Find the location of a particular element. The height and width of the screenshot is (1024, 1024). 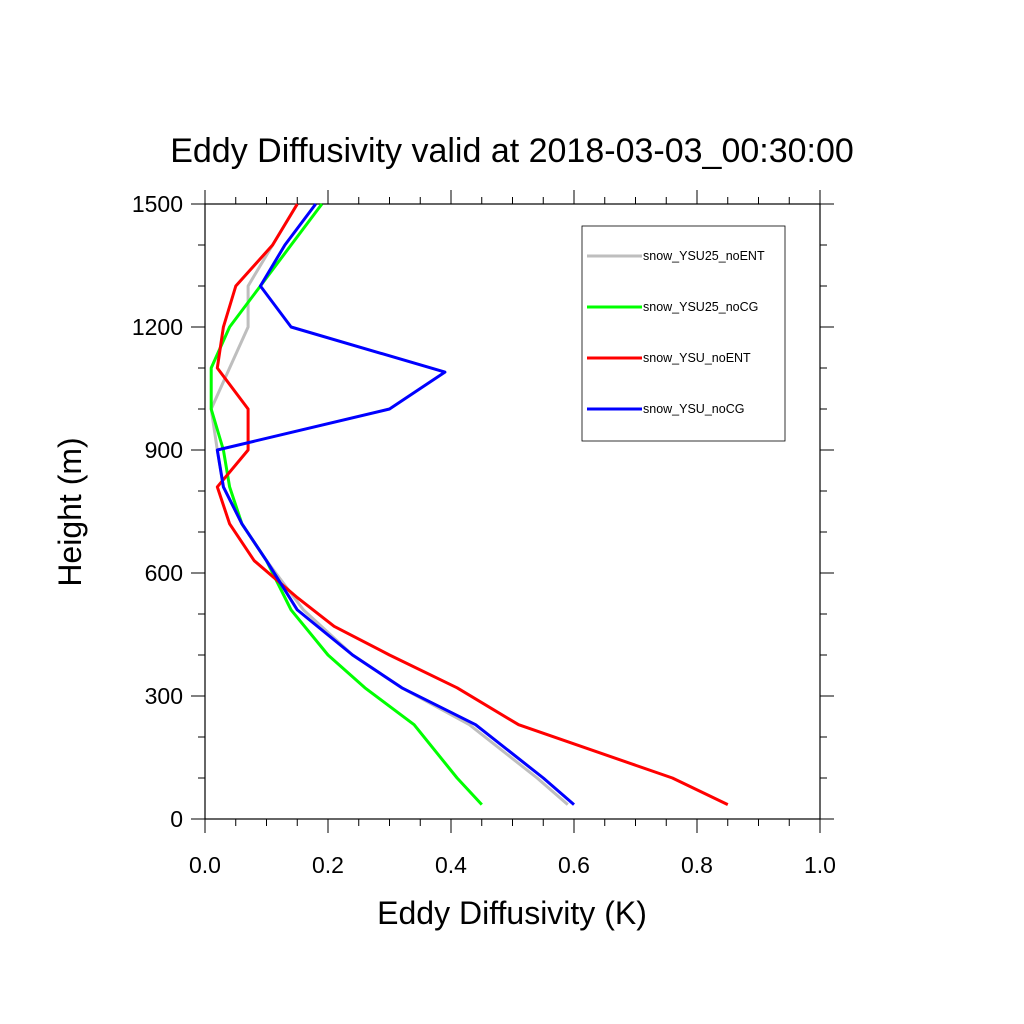

y-tick-label: 0 is located at coordinates (176, 819).